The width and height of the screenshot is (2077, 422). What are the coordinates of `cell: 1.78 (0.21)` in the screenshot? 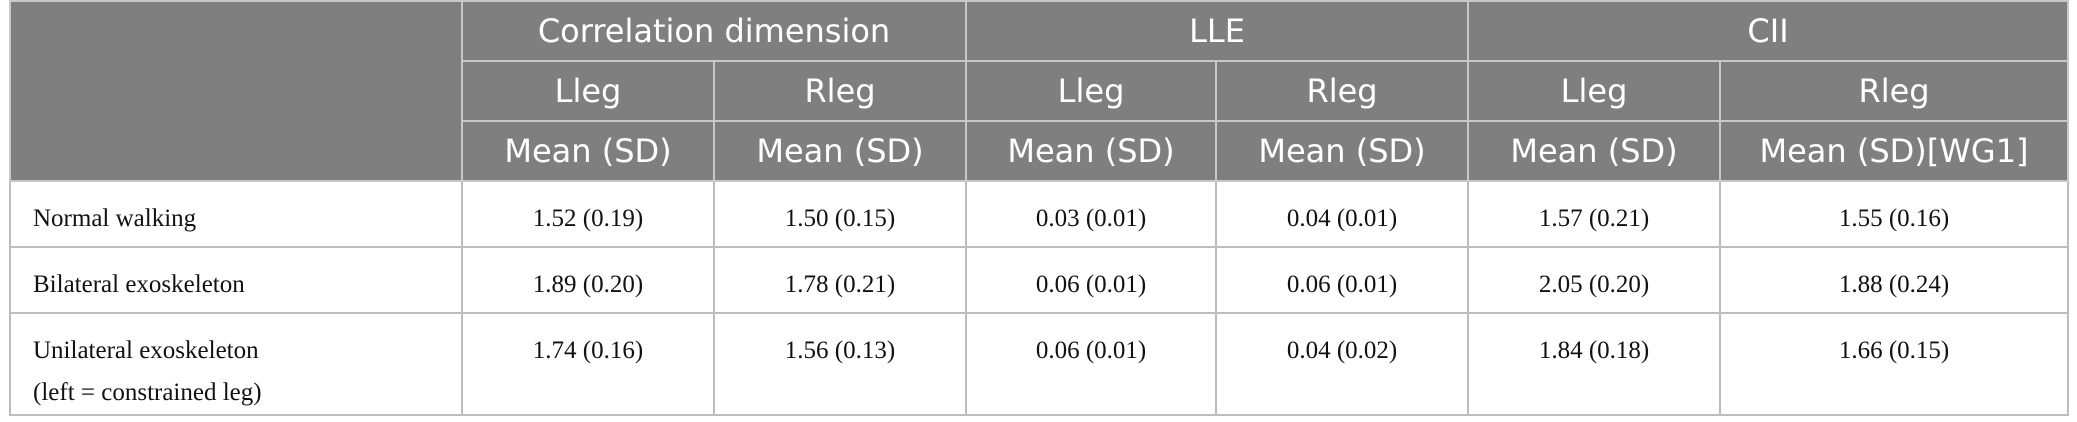 It's located at (840, 280).